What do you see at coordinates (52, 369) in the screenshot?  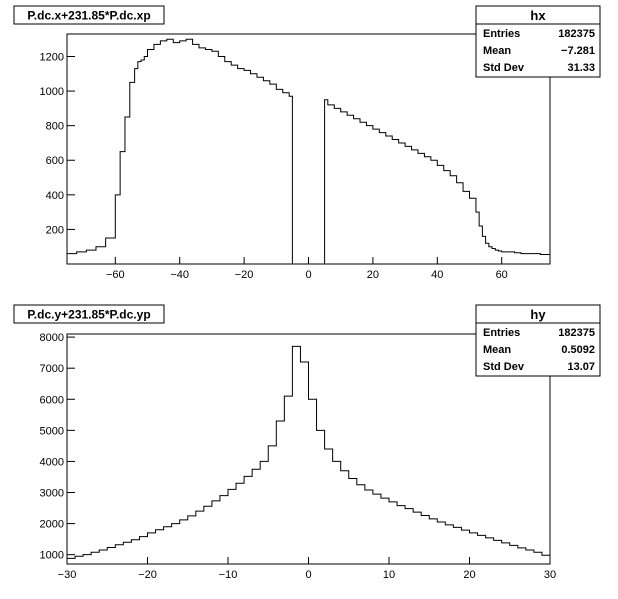 I see `y-tick-label: 7000` at bounding box center [52, 369].